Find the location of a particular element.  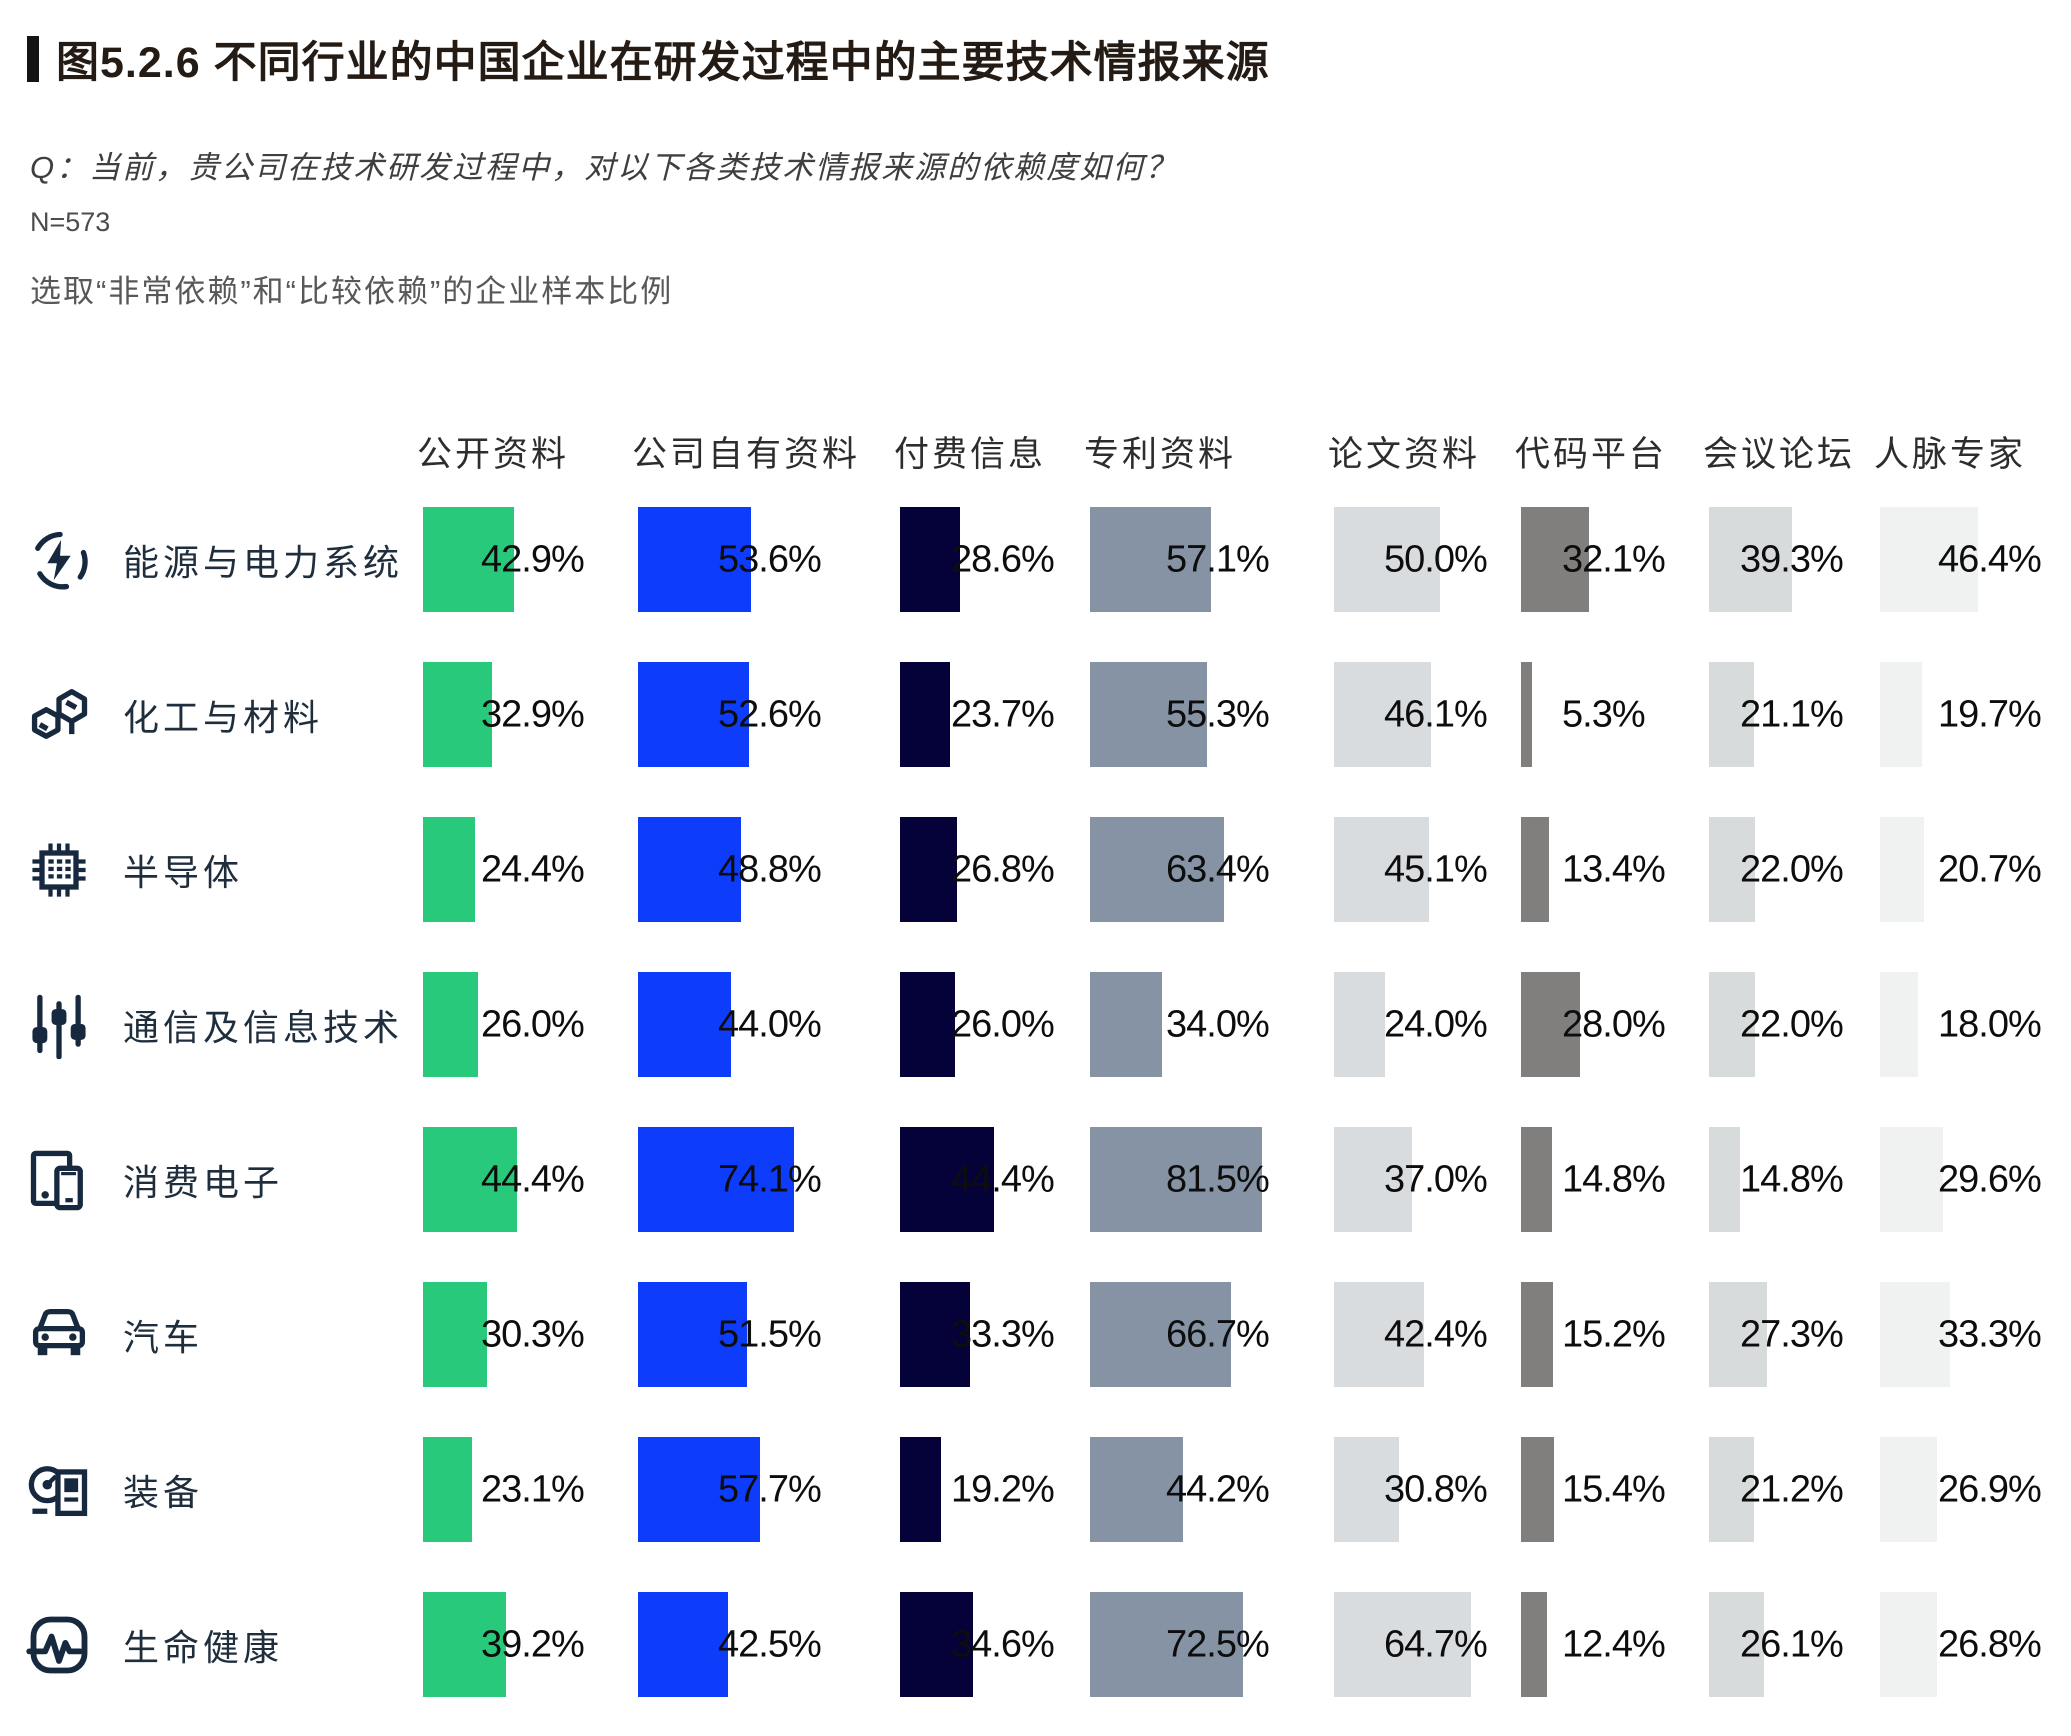

value-label: 13.4% is located at coordinates (1614, 869).